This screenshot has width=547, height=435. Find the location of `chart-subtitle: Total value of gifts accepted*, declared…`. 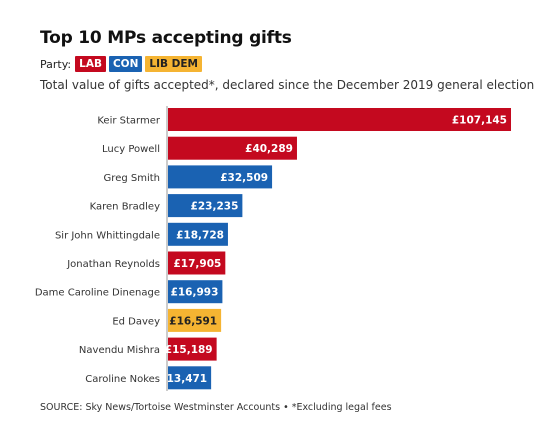

chart-subtitle: Total value of gifts accepted*, declared… is located at coordinates (287, 85).